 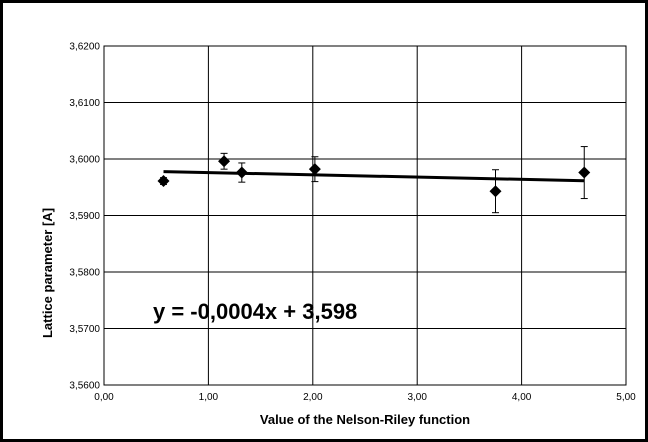 What do you see at coordinates (84, 103) in the screenshot?
I see `y-tick-label: 3,6100` at bounding box center [84, 103].